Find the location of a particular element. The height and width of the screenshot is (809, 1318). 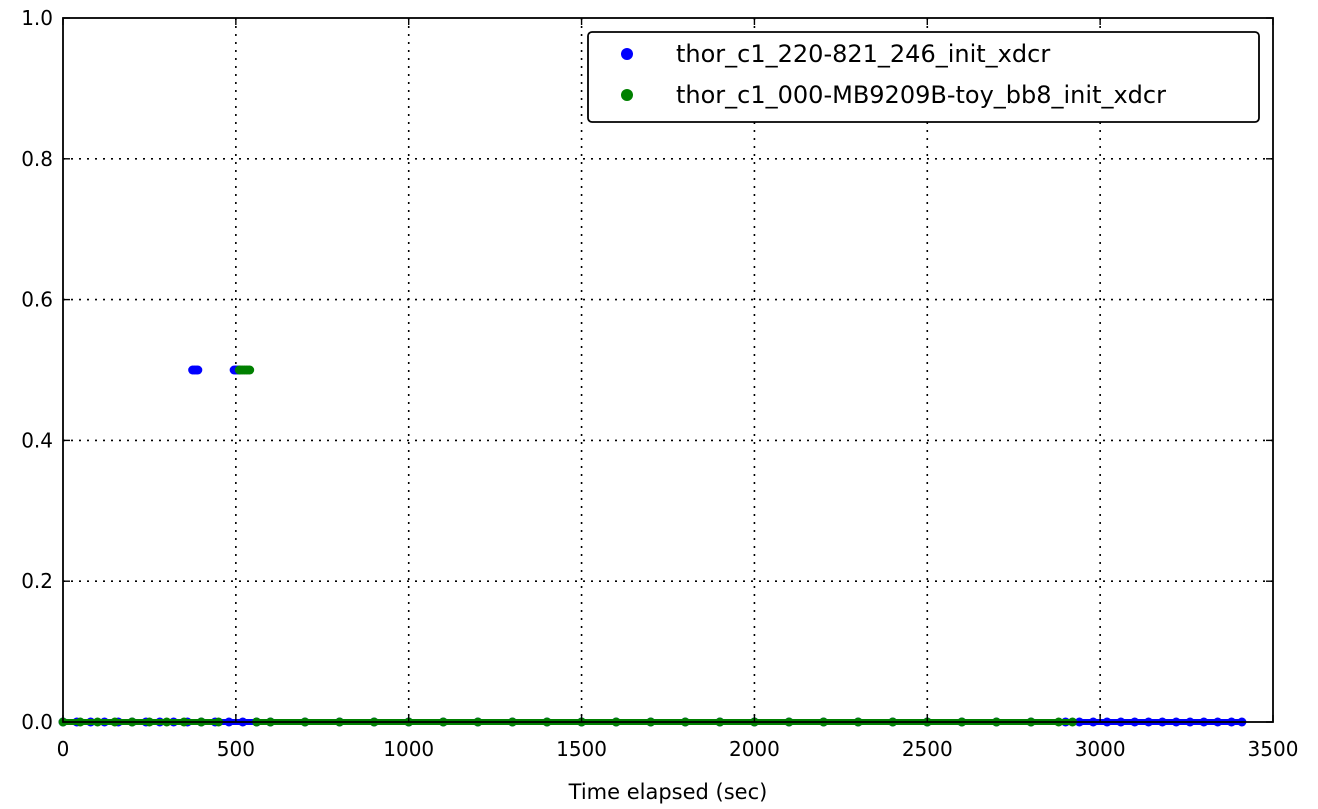

x-tick-label: 500 is located at coordinates (236, 749).